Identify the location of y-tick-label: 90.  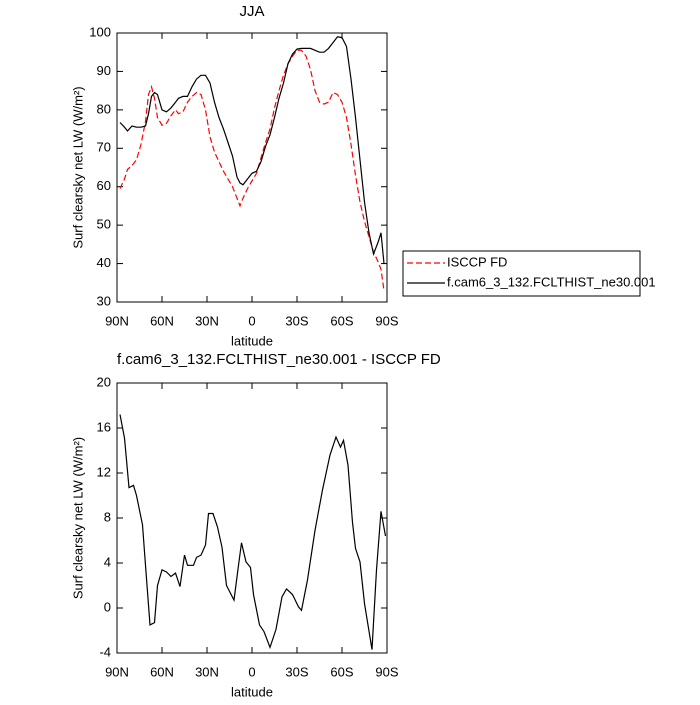
(104, 70).